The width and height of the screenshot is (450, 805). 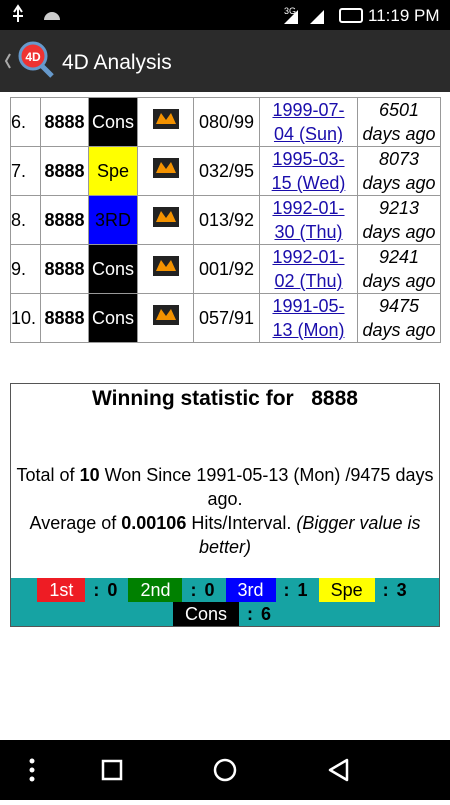 I want to click on count-label: Spe, so click(x=346, y=590).